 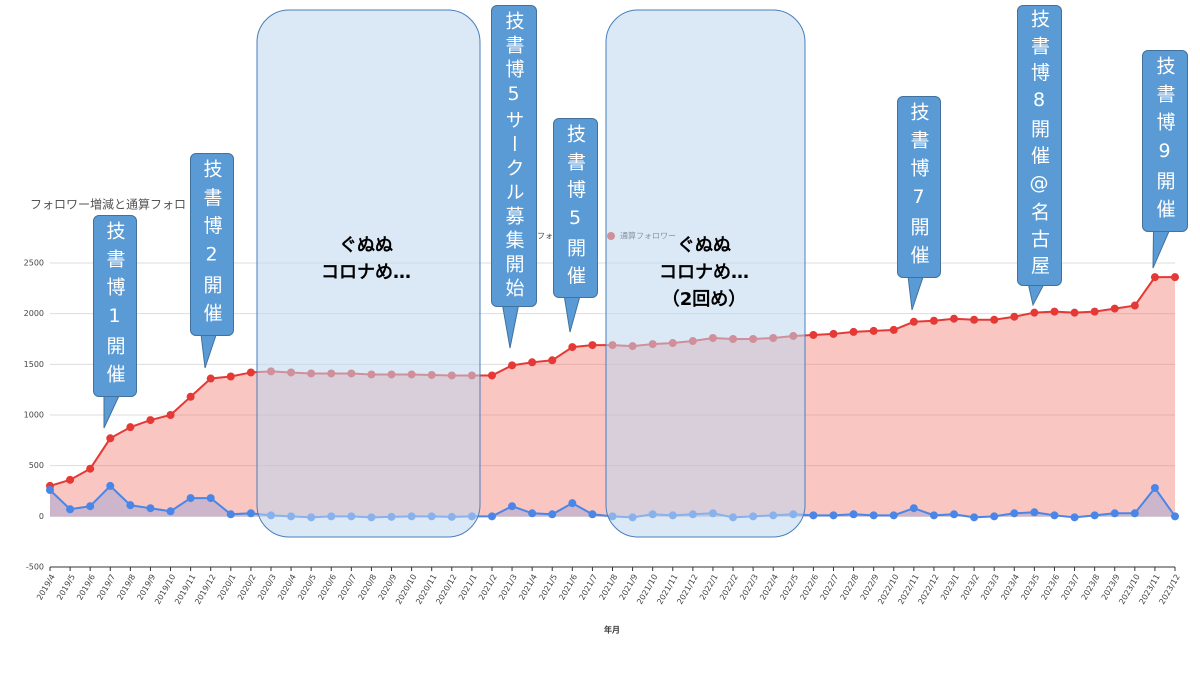 I want to click on x-tick-label: 2022/7, so click(x=830, y=587).